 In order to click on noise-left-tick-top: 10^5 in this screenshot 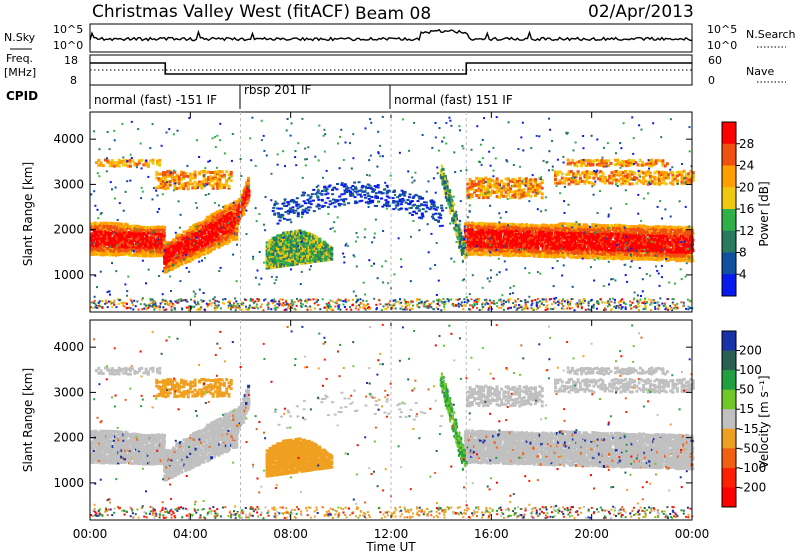, I will do `click(68, 29)`.